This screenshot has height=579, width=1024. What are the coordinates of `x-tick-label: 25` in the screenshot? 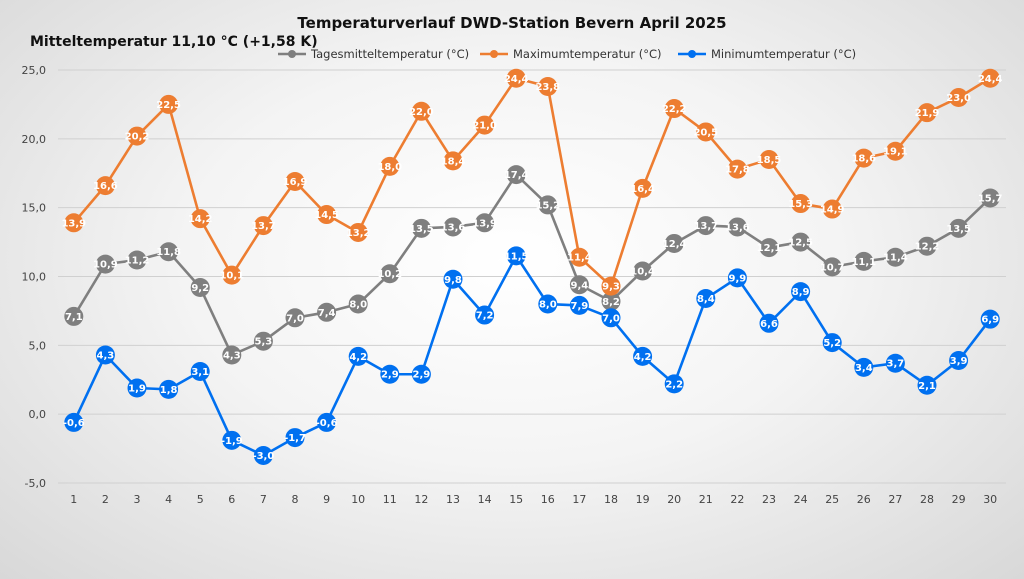 It's located at (832, 499).